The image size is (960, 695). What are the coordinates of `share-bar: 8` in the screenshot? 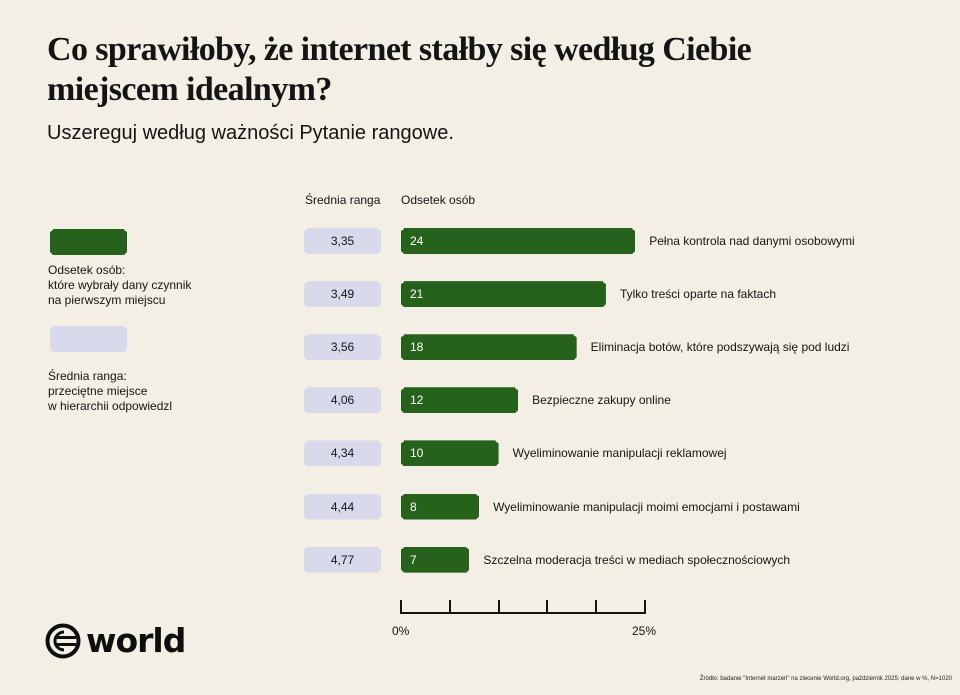 It's located at (440, 507).